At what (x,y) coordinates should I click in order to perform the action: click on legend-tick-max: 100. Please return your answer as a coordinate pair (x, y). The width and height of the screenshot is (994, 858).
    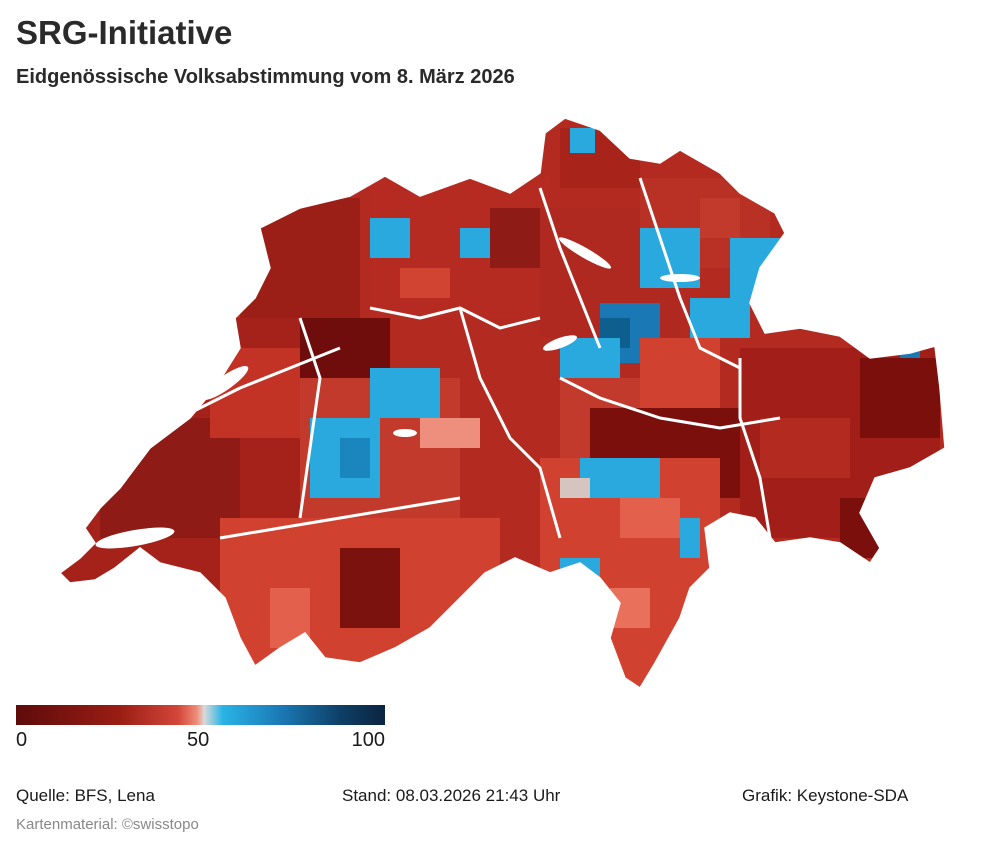
    Looking at the image, I should click on (368, 740).